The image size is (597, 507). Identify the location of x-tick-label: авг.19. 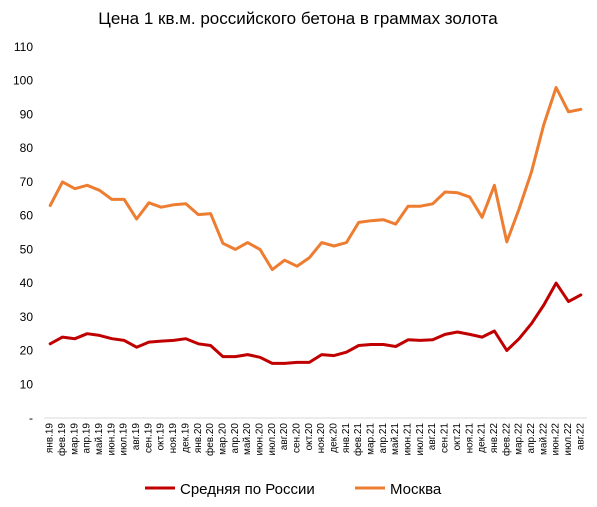
(136, 437).